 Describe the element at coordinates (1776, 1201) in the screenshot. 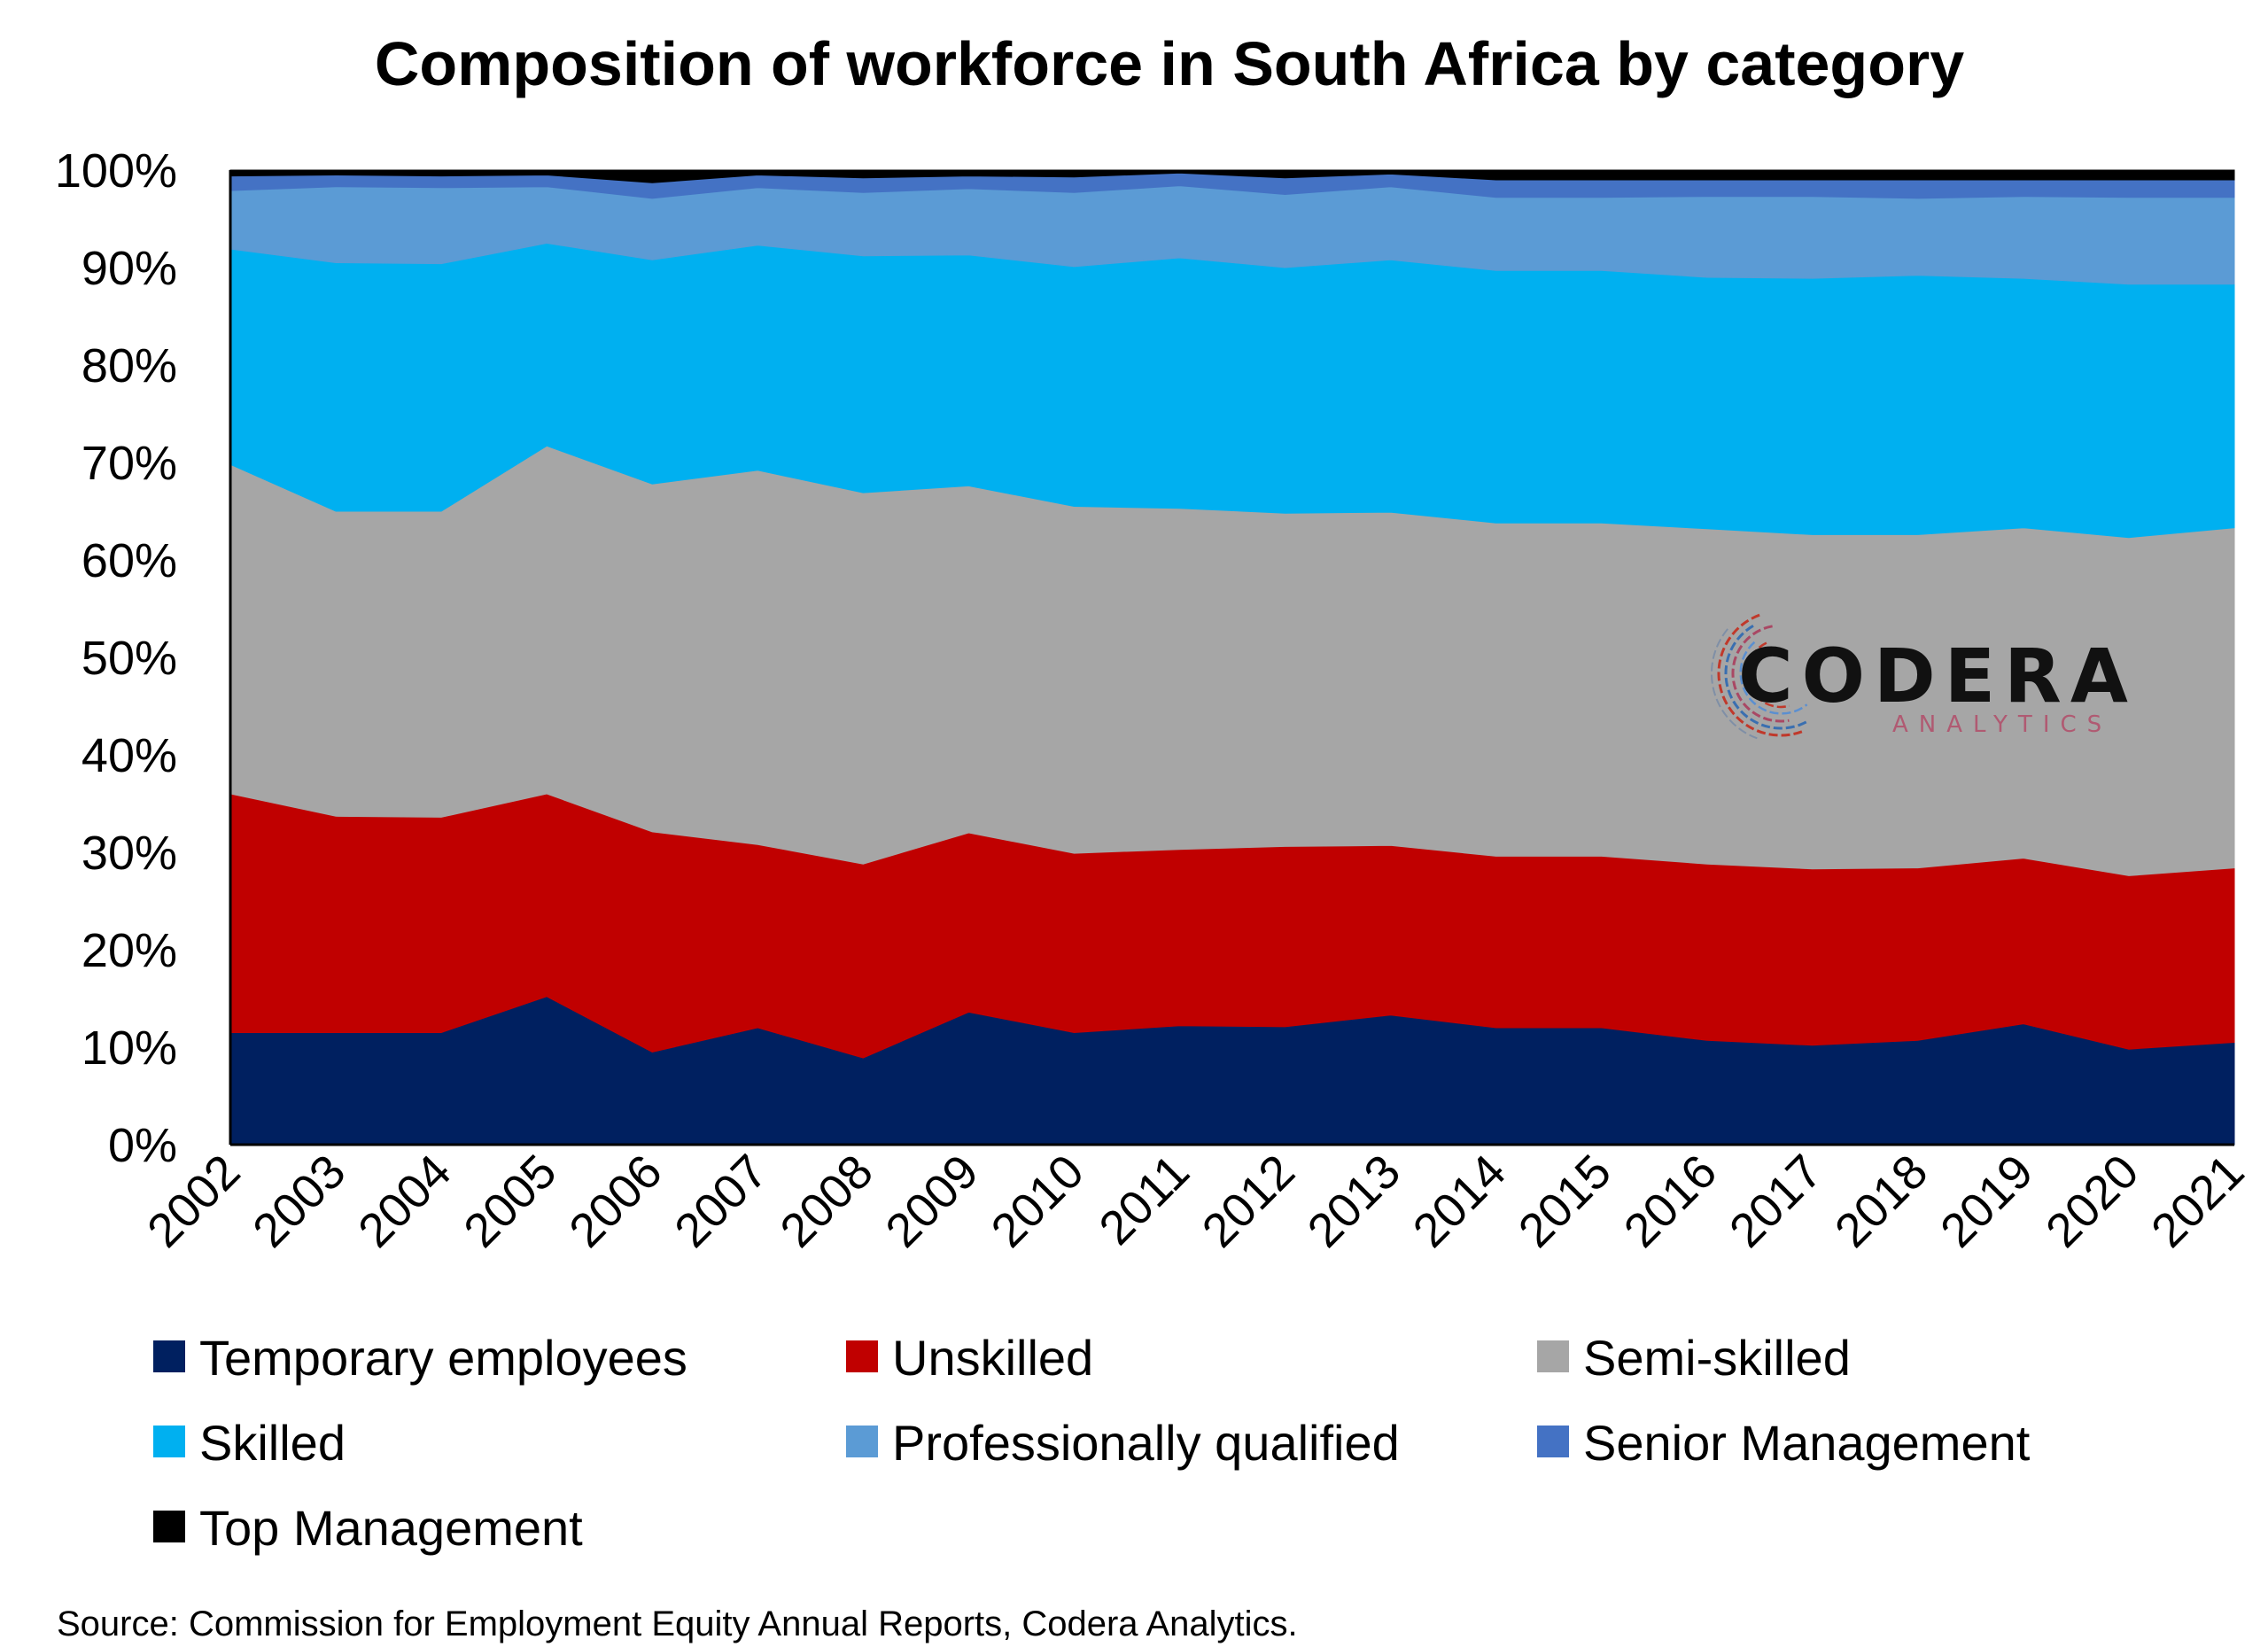

I see `x-tick-label: 2017` at that location.